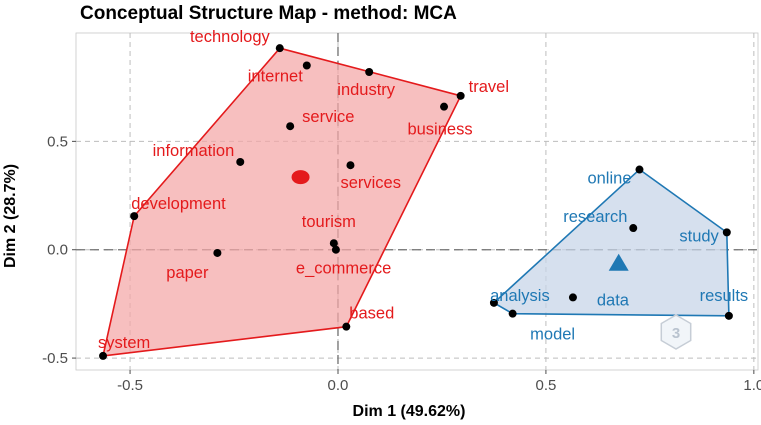  I want to click on label-e_commerce: e_commerce, so click(343, 269).